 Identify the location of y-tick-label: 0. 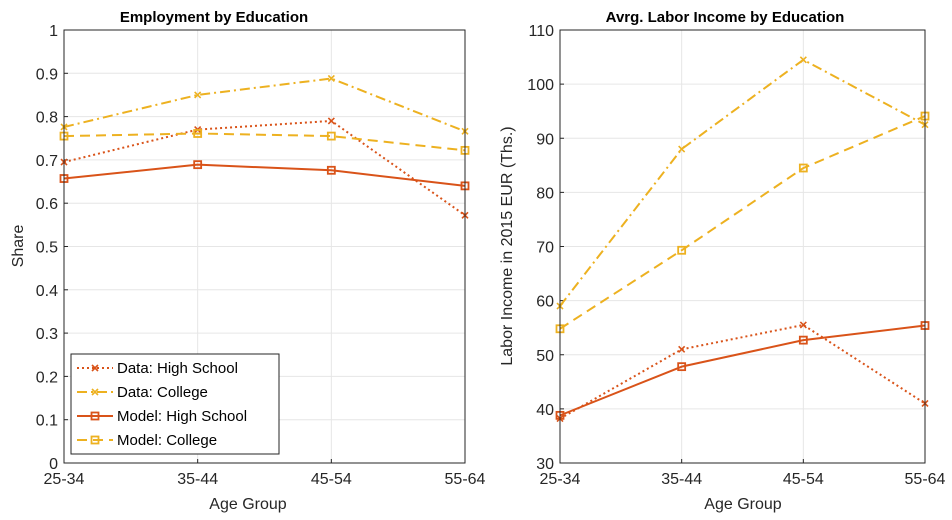
(53, 464).